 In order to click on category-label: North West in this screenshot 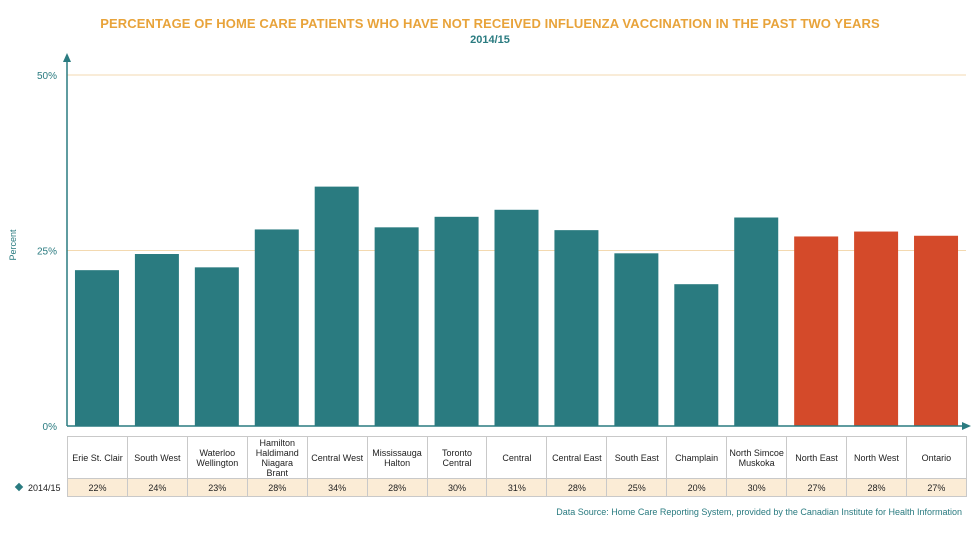, I will do `click(876, 457)`.